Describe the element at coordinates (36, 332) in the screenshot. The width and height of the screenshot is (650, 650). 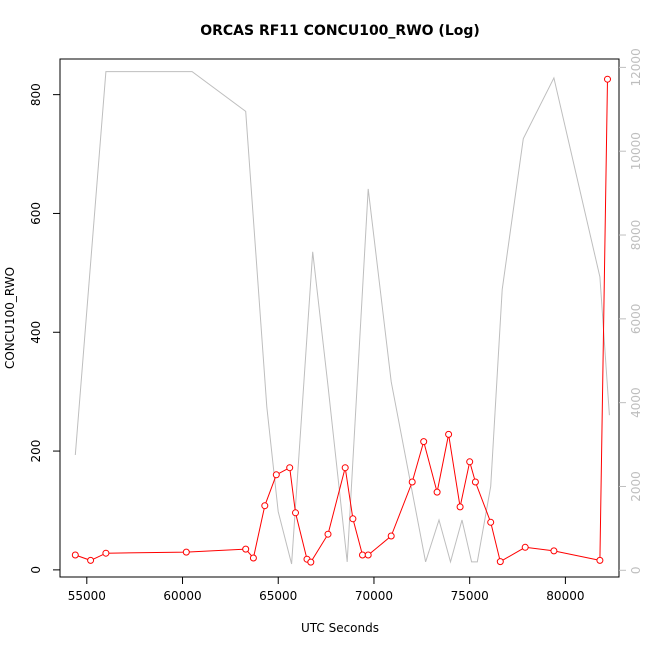
I see `y-tick-label-left: 400` at that location.